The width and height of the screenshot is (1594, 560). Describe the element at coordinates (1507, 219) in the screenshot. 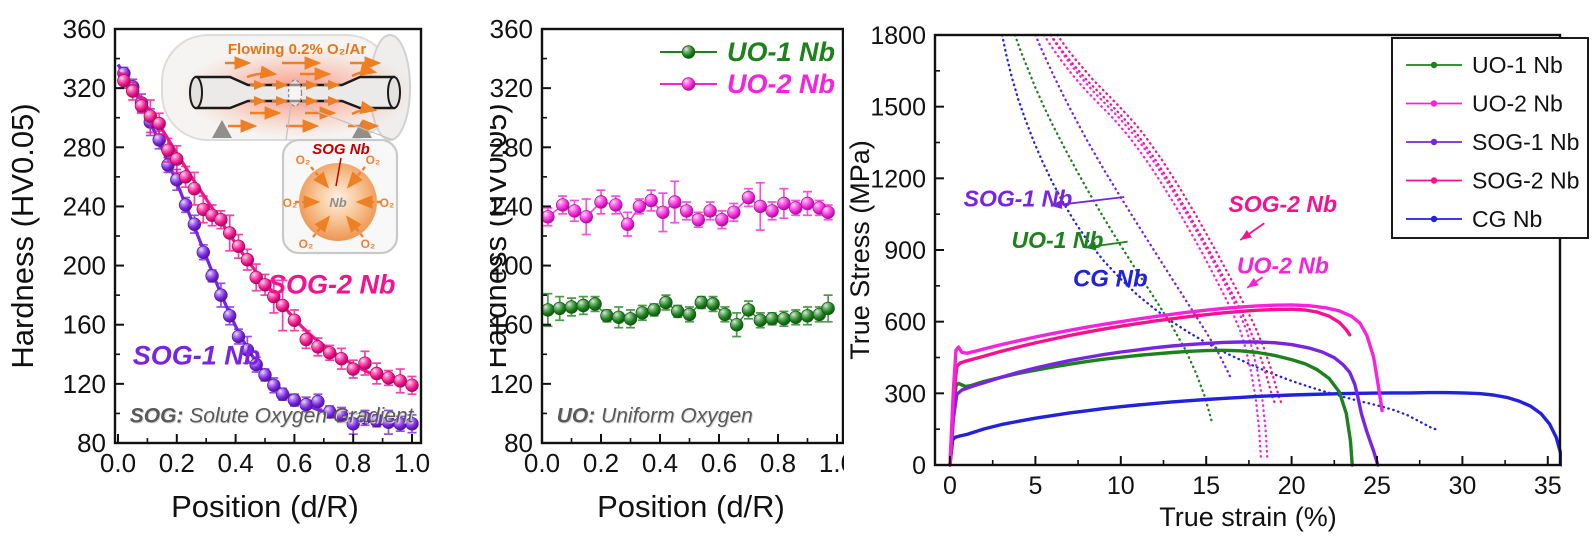

I see `legend-label: CG Nb` at that location.